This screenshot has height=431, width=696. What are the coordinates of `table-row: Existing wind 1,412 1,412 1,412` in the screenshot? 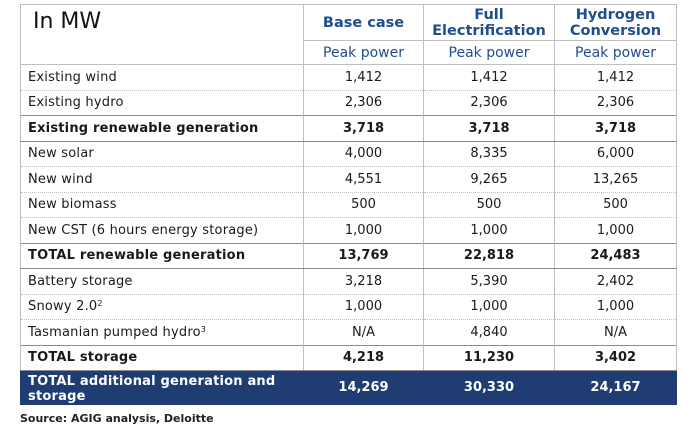 It's located at (348, 77).